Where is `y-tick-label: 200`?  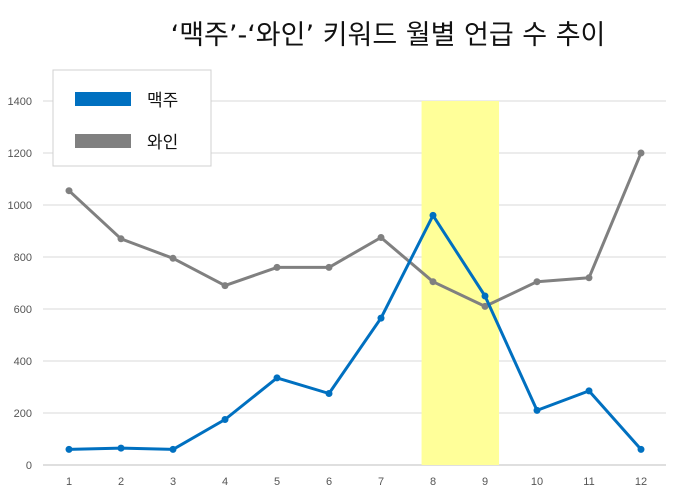 y-tick-label: 200 is located at coordinates (23, 414).